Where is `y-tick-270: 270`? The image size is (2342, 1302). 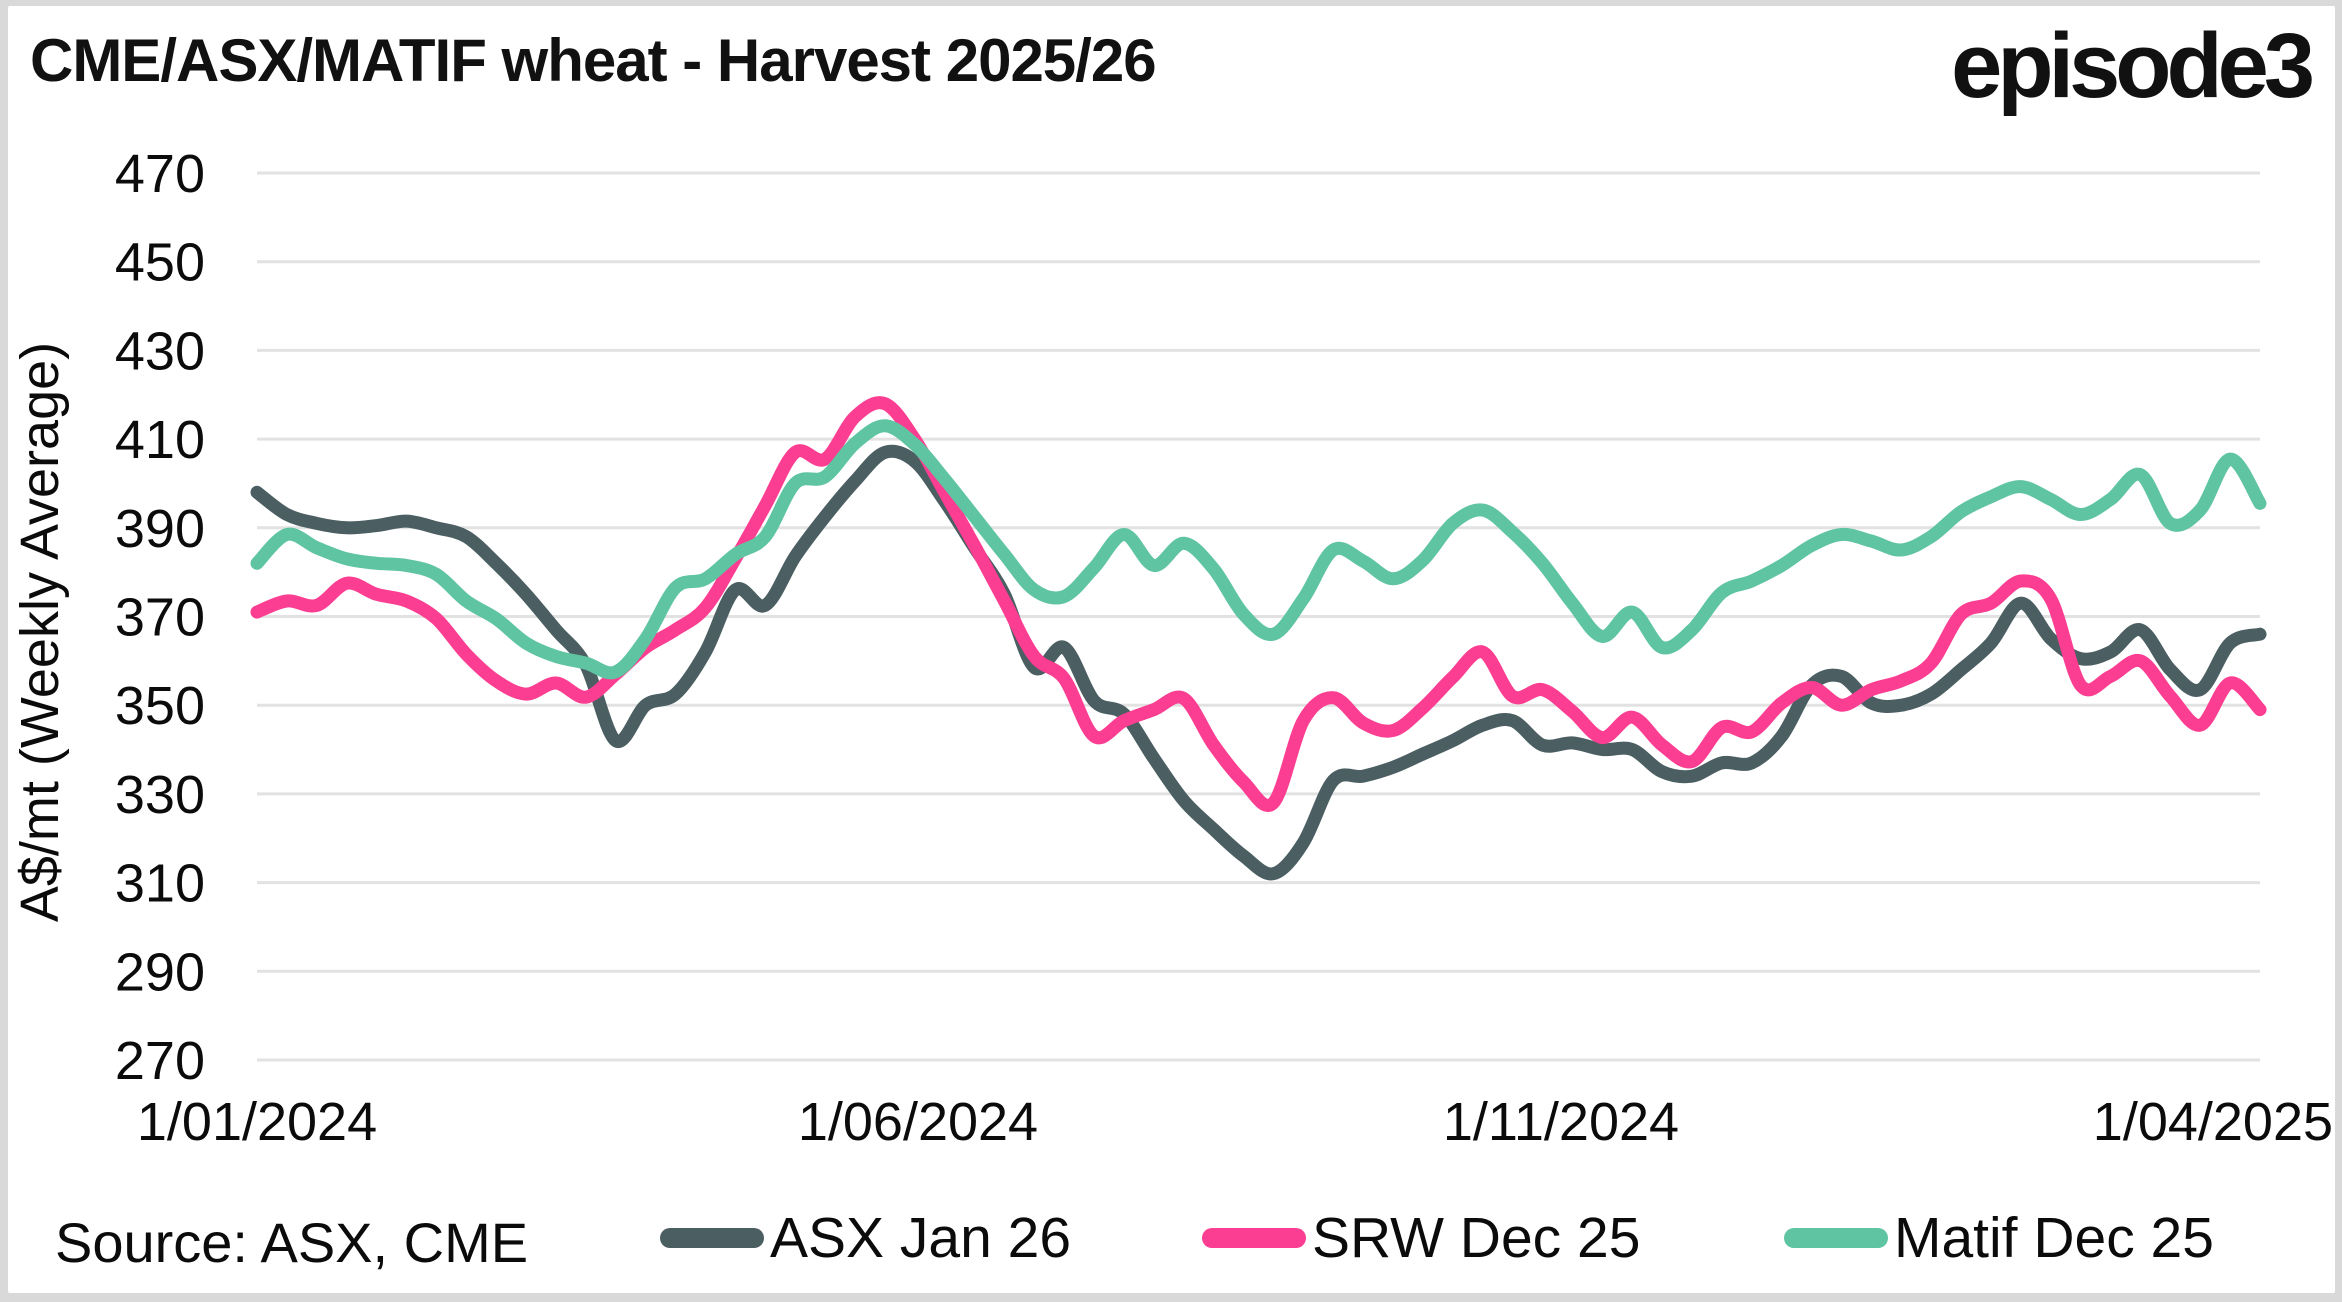
y-tick-270: 270 is located at coordinates (160, 1061).